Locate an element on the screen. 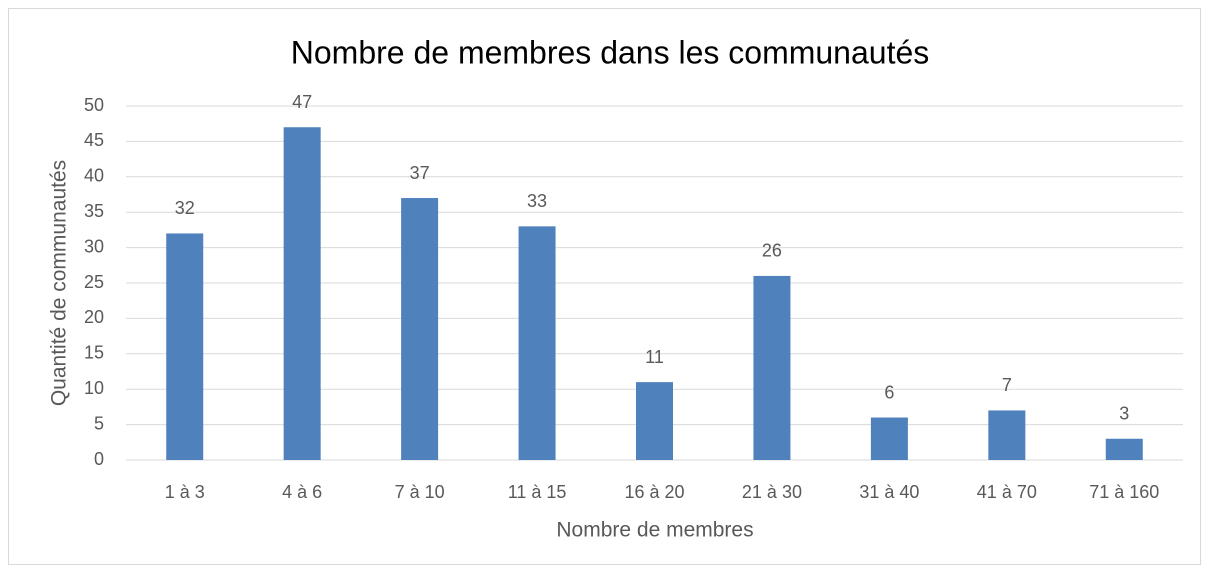  y-tick-label: 35 is located at coordinates (94, 211).